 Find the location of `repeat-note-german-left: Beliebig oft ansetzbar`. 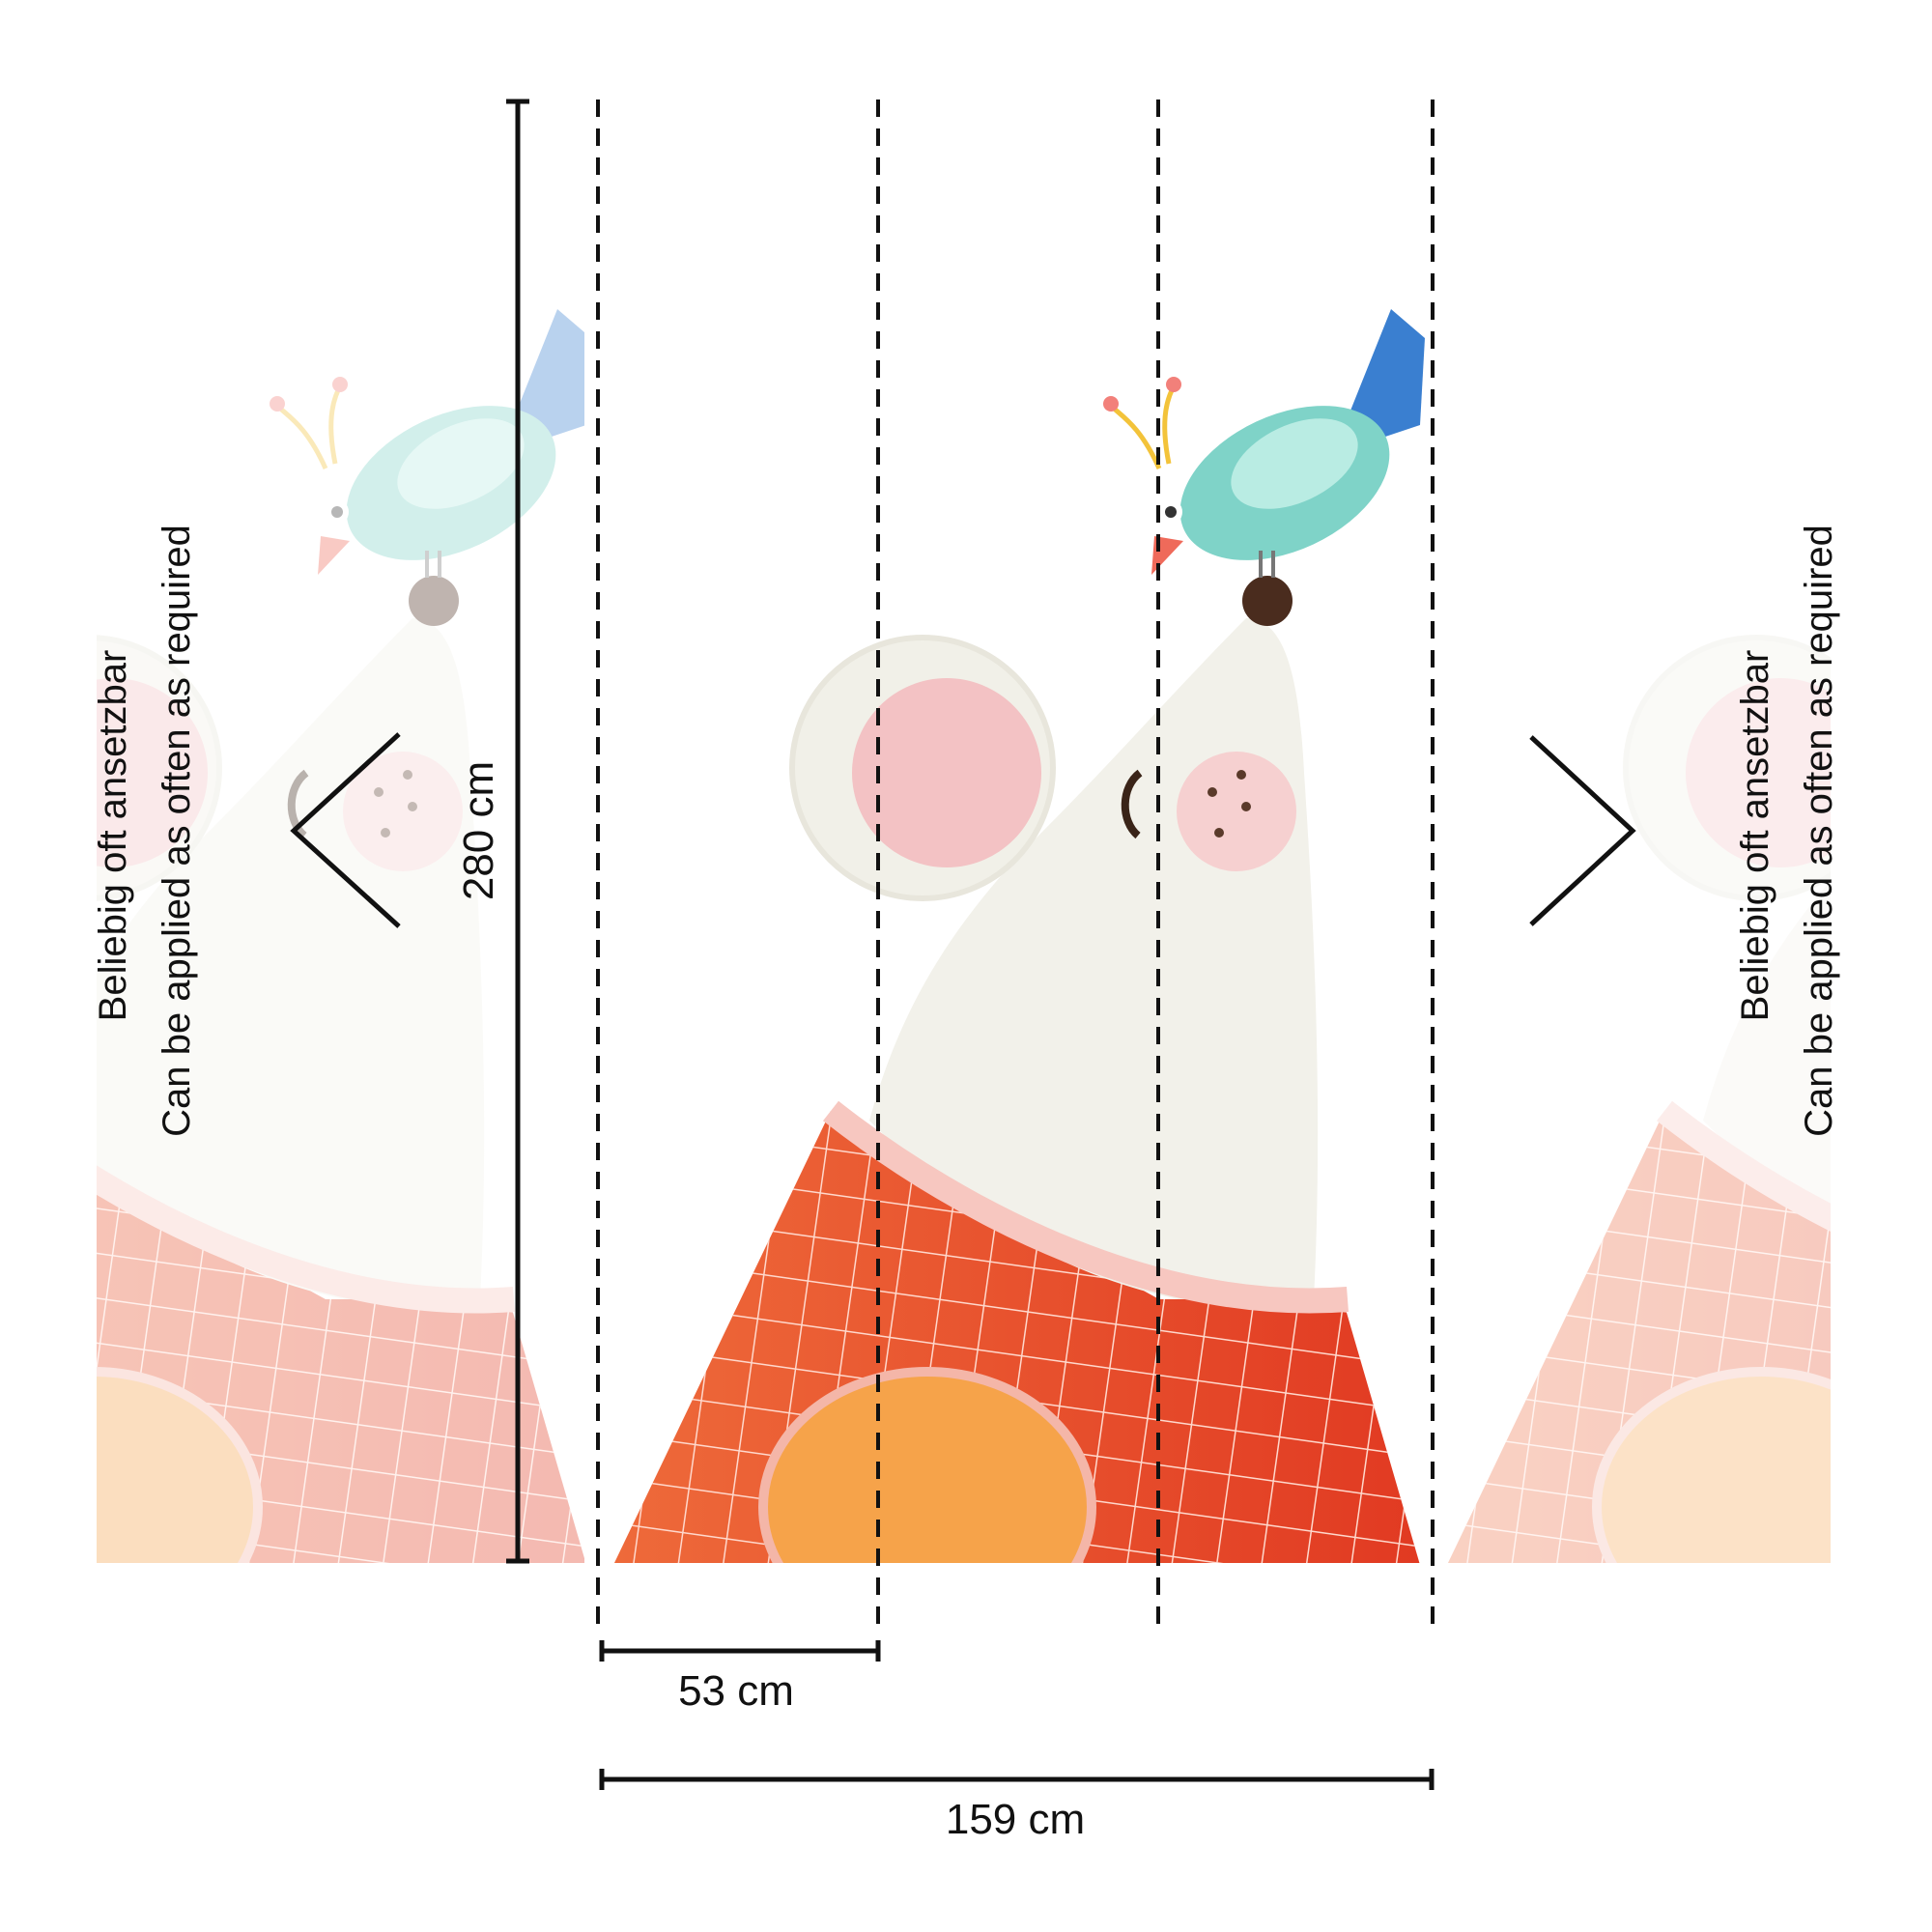

repeat-note-german-left: Beliebig oft ansetzbar is located at coordinates (113, 836).